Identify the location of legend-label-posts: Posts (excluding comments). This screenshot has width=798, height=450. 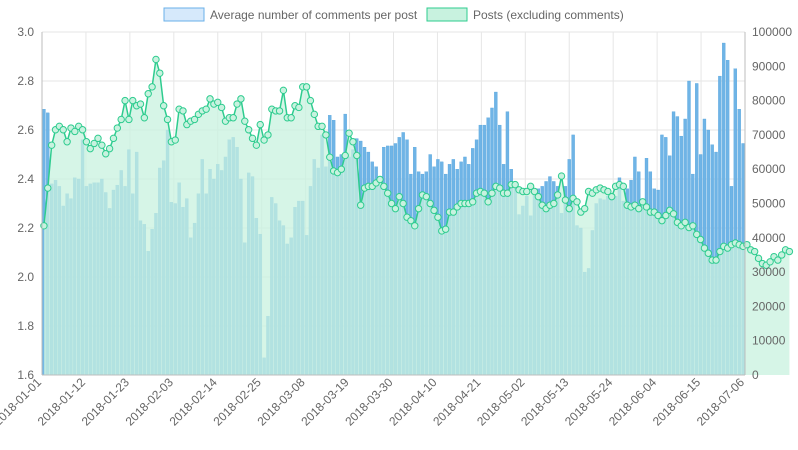
(548, 15).